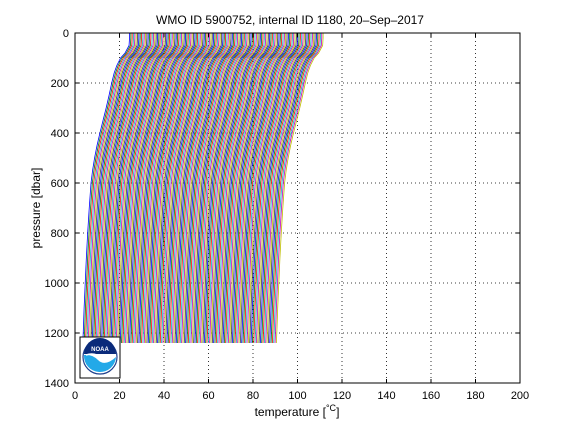  I want to click on x-tick-label-7: 140, so click(386, 396).